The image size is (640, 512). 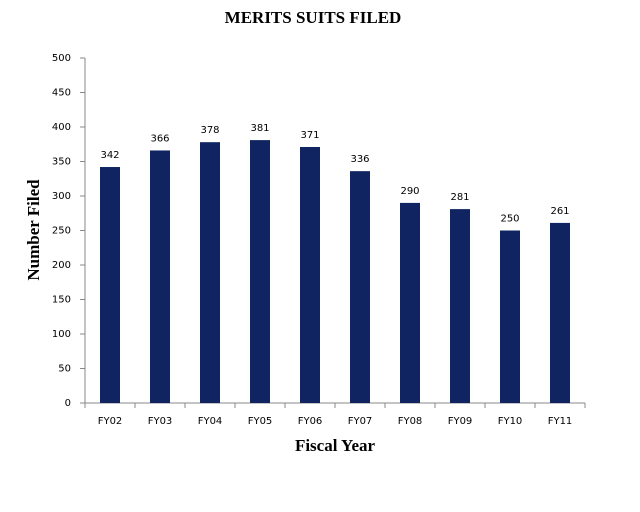 I want to click on y-tick-label: 100, so click(x=61, y=334).